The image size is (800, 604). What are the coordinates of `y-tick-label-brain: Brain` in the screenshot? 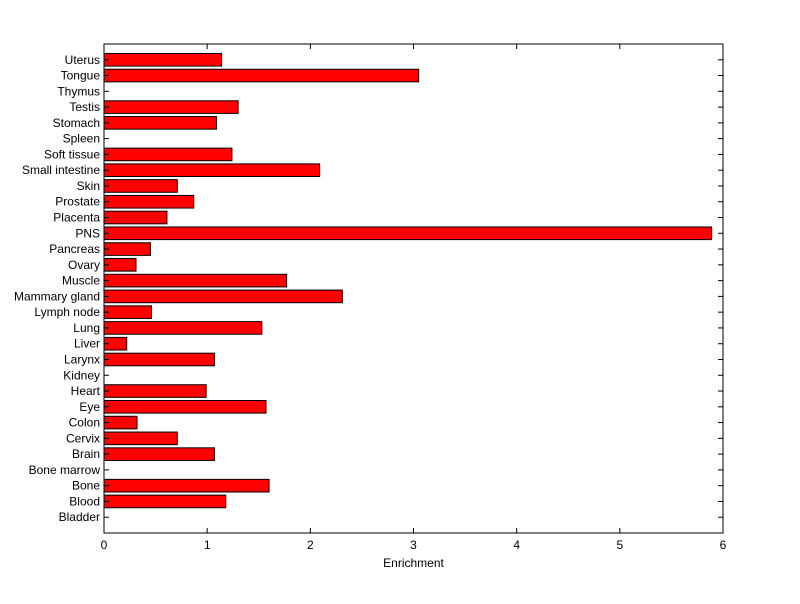 It's located at (86, 454).